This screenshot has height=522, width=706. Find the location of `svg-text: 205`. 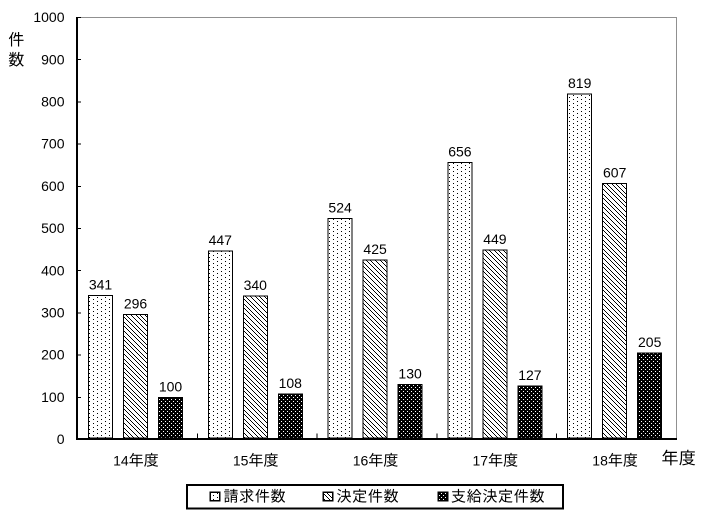

svg-text: 205 is located at coordinates (650, 342).